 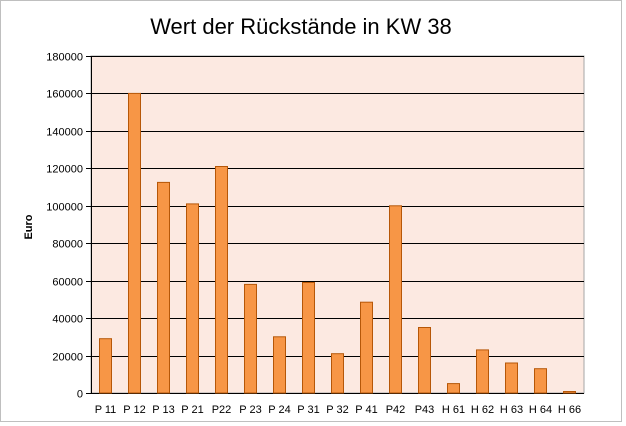 What do you see at coordinates (453, 410) in the screenshot?
I see `x-tick-label: H 61` at bounding box center [453, 410].